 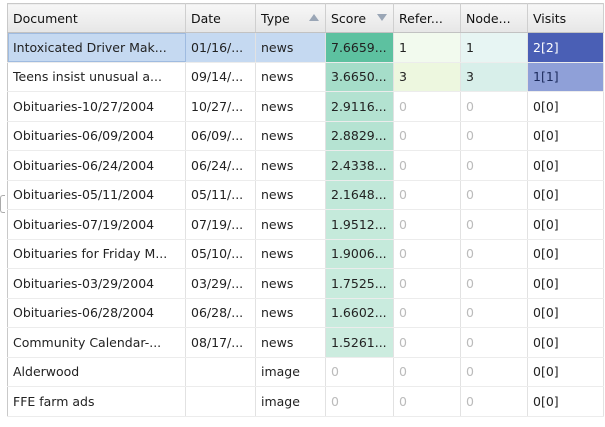 I want to click on cell-nodes: 3, so click(x=494, y=77).